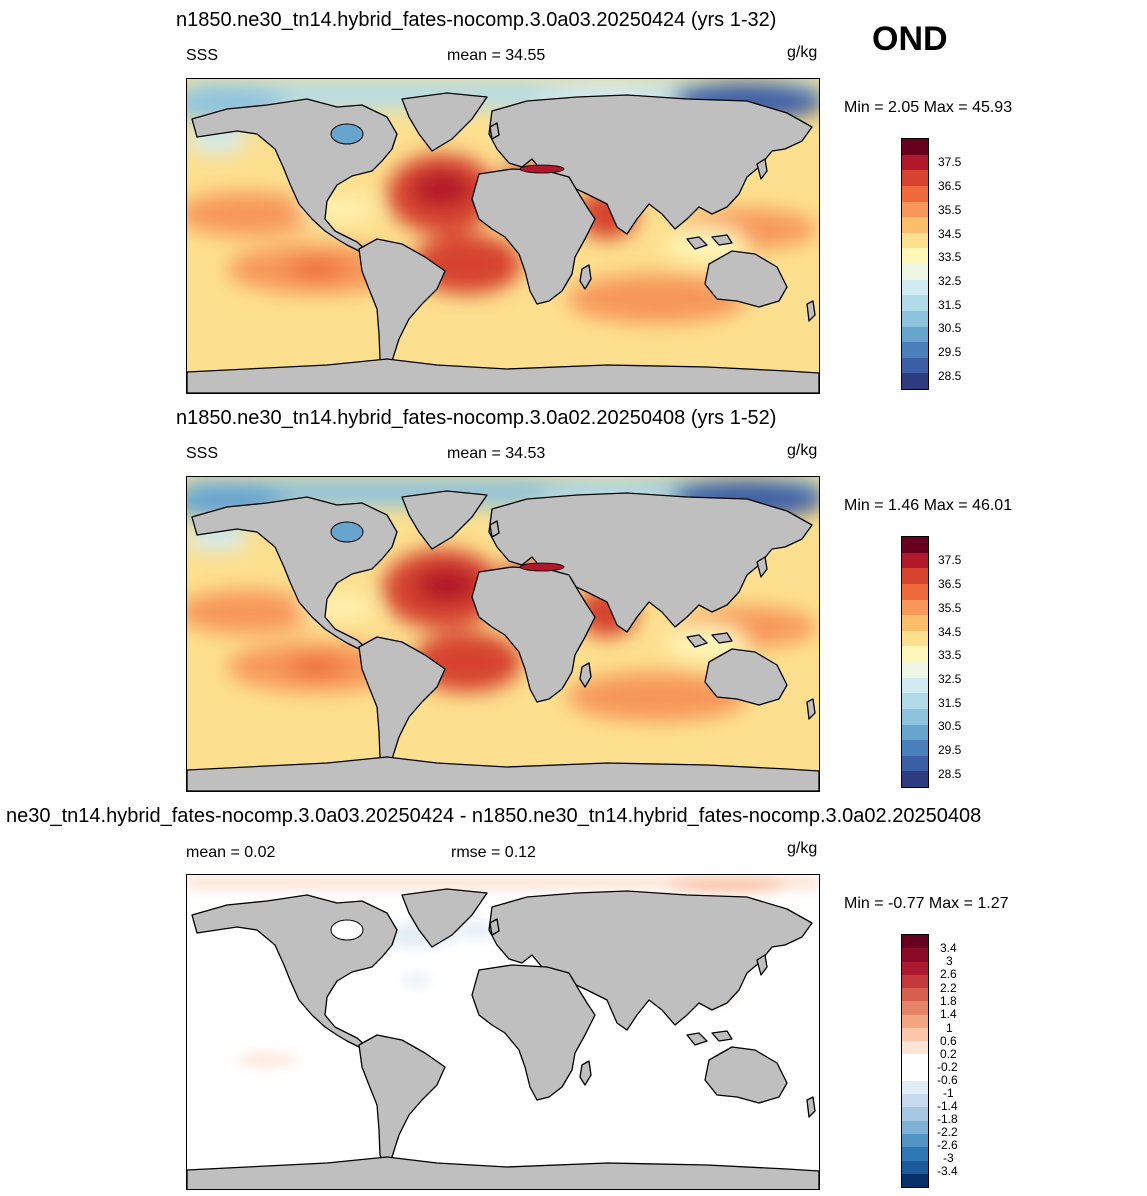  I want to click on panel-2-colorbar-tick: 32.5, so click(950, 679).